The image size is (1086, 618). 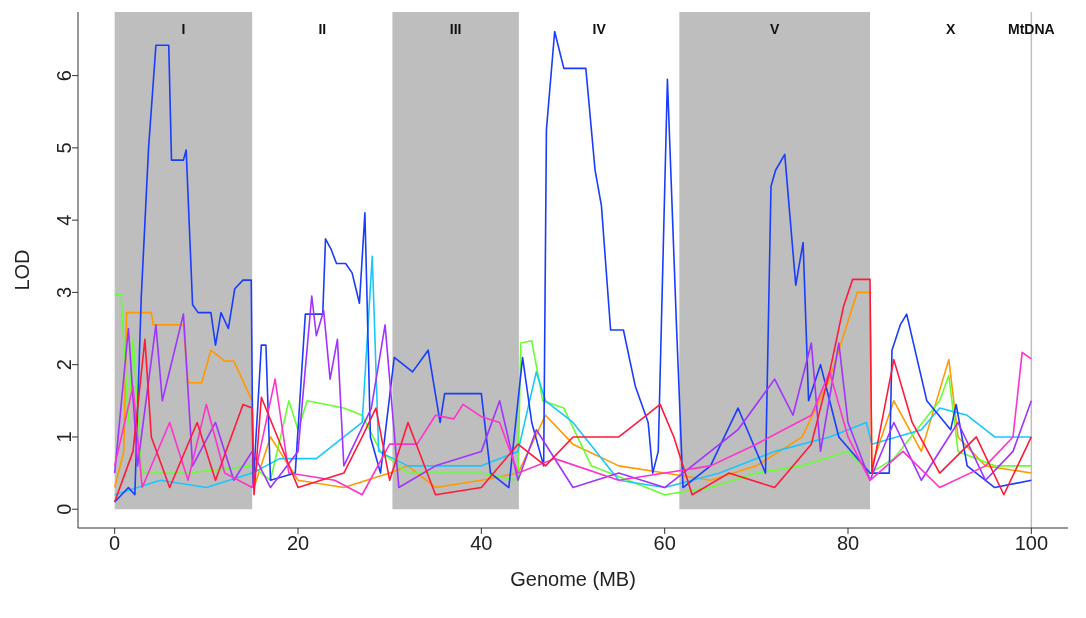 What do you see at coordinates (22, 270) in the screenshot?
I see `y-axis-title: LOD` at bounding box center [22, 270].